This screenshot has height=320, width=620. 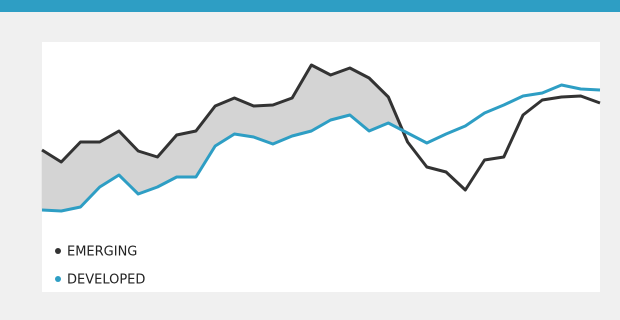 I want to click on legend-label: EMERGING, so click(x=102, y=252).